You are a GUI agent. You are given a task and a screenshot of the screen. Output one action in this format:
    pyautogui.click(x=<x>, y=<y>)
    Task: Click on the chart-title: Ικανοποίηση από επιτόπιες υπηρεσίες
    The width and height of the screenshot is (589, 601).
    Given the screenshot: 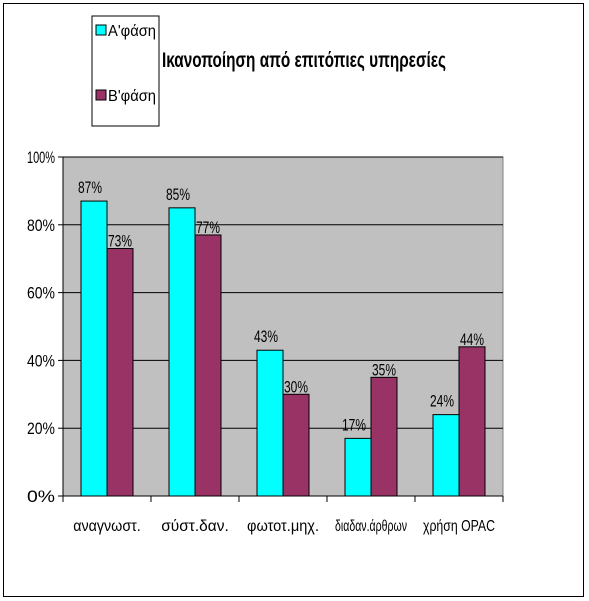 What is the action you would take?
    pyautogui.click(x=304, y=60)
    